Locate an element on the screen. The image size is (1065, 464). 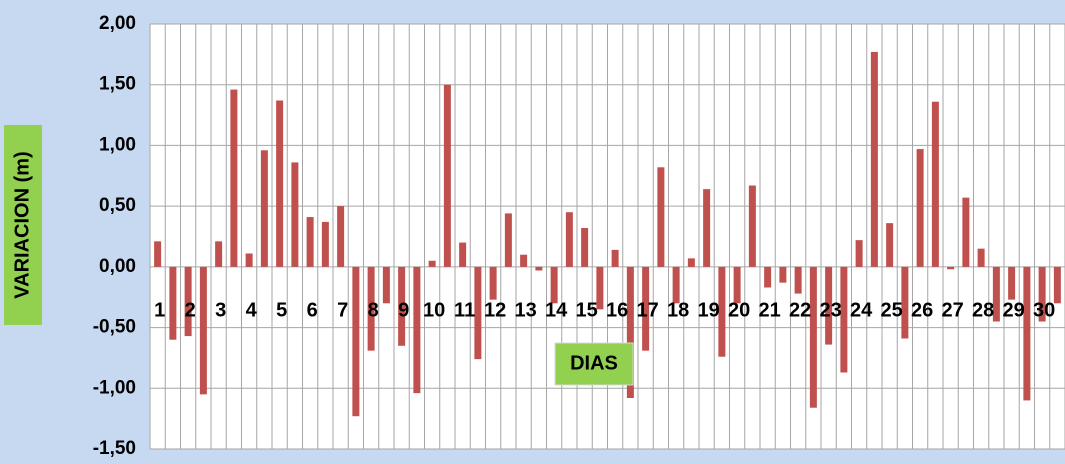
x-tick-label: 7 is located at coordinates (342, 310).